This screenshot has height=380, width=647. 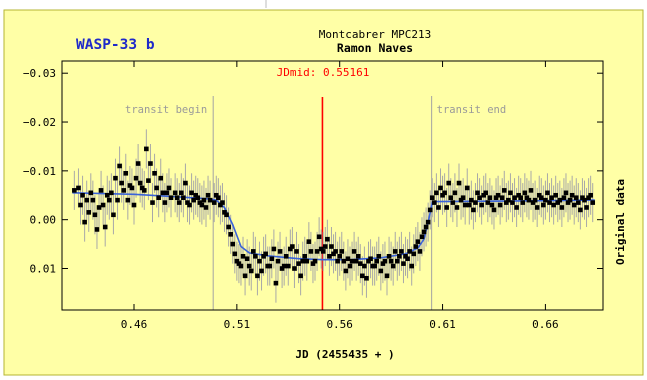 I want to click on jd-mid-label: JDmid: 0.55161, so click(x=323, y=72).